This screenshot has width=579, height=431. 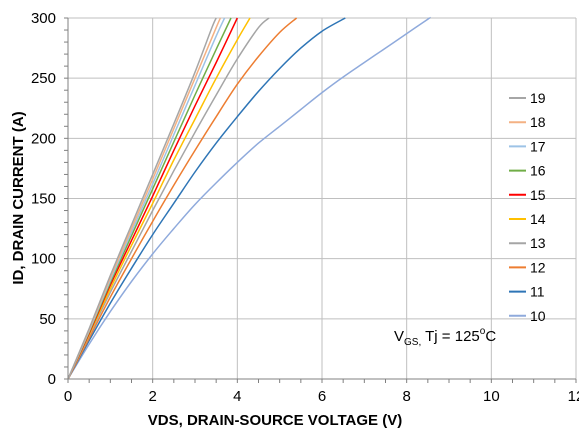 I want to click on legend-label-12: 12, so click(x=538, y=267).